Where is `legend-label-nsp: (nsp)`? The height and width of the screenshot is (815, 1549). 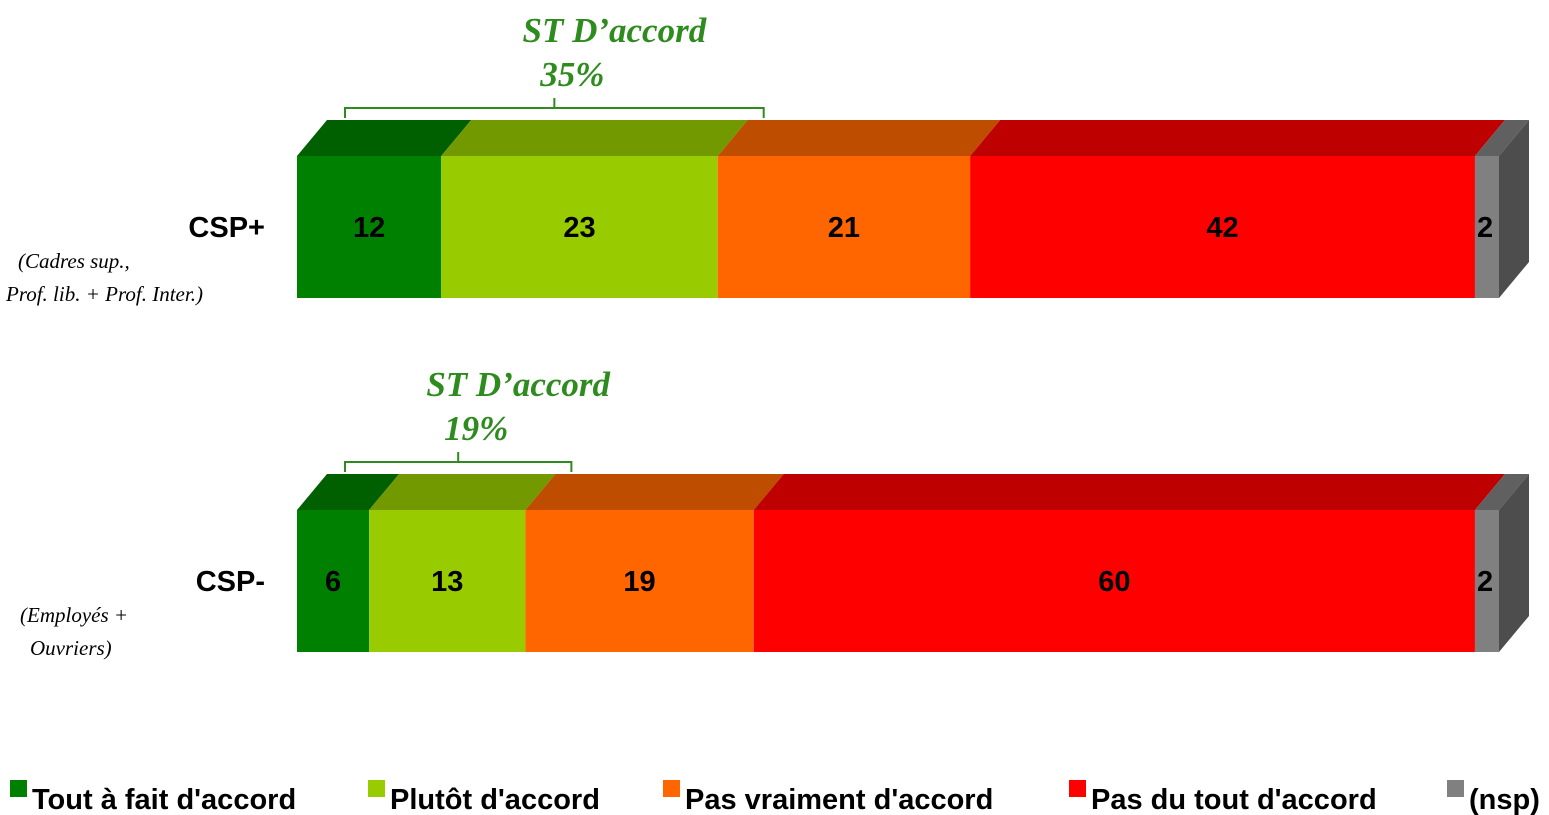
legend-label-nsp: (nsp) is located at coordinates (1504, 799).